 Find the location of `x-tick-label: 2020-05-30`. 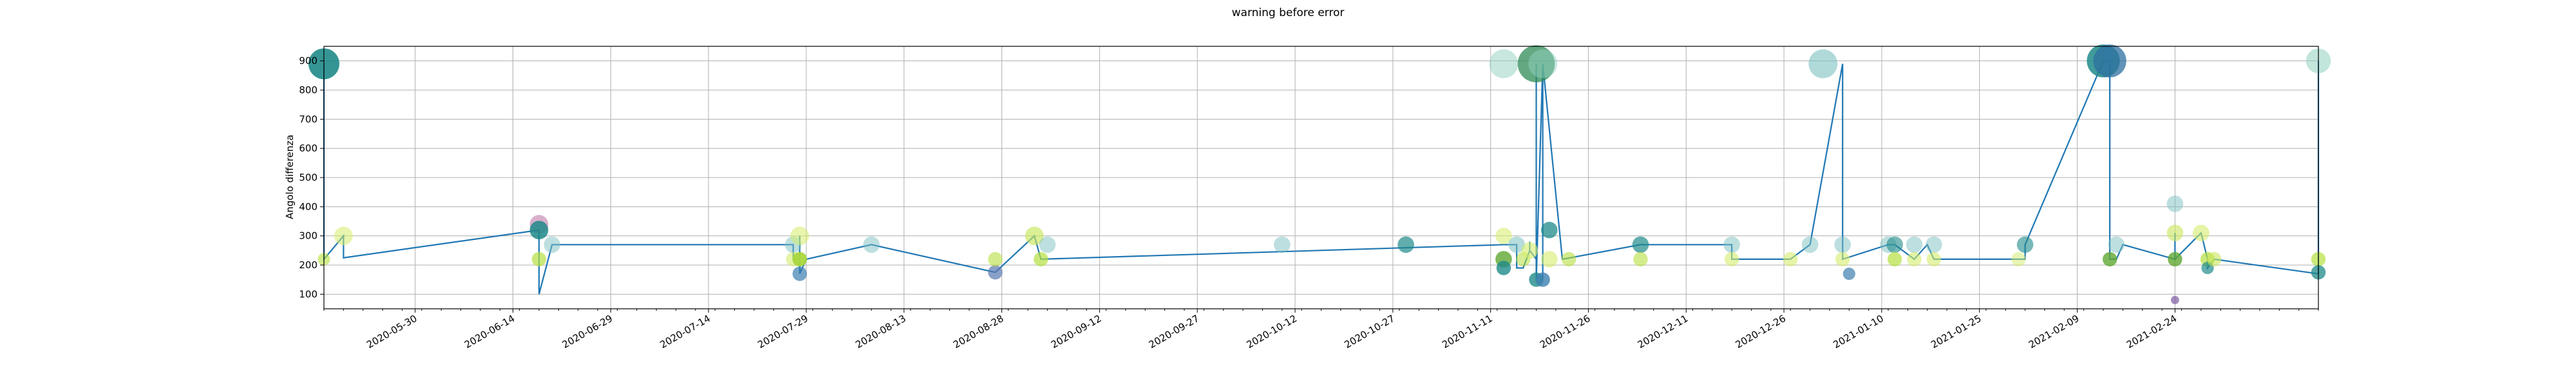

x-tick-label: 2020-05-30 is located at coordinates (392, 332).